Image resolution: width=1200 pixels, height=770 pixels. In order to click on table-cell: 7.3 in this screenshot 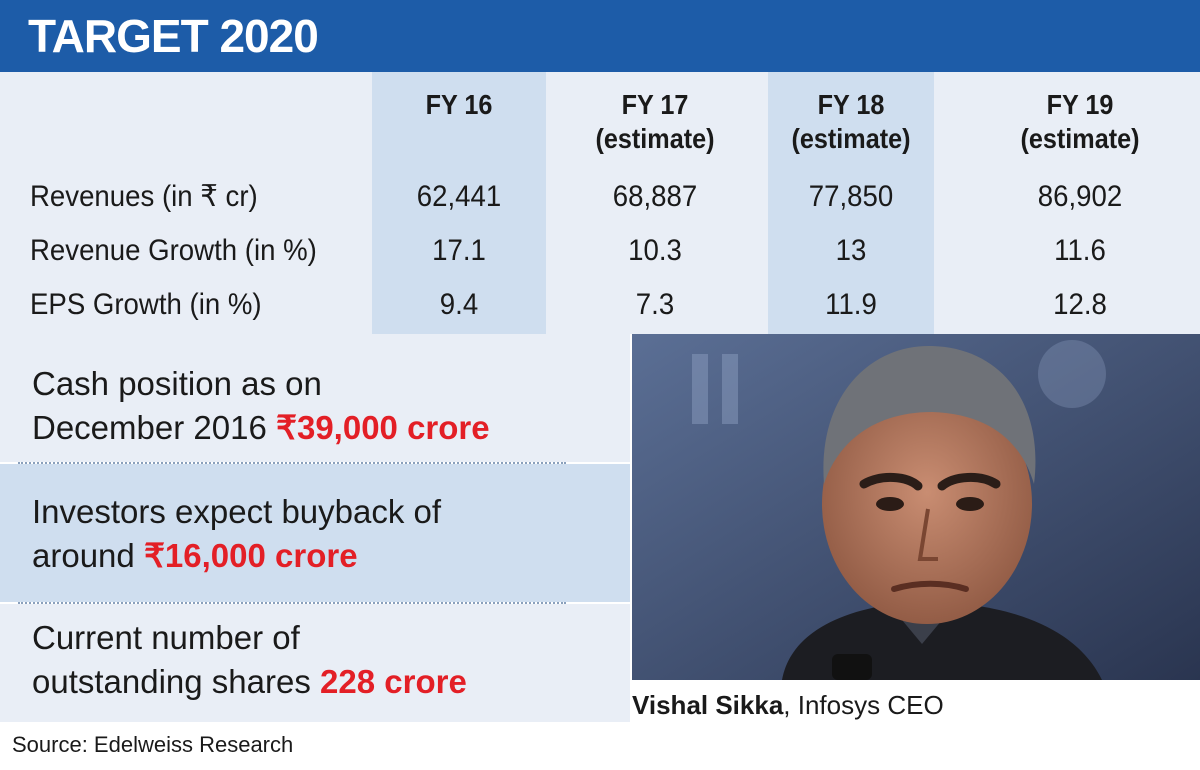, I will do `click(655, 304)`.